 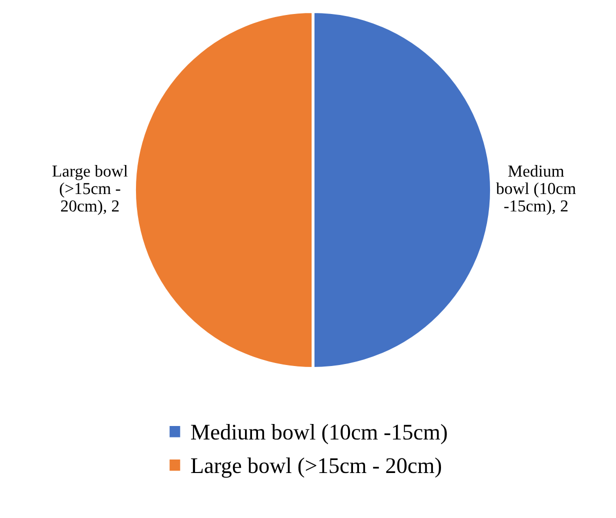 I want to click on data-label: Large bowl (>15cm - 20cm), 2, so click(x=90, y=190).